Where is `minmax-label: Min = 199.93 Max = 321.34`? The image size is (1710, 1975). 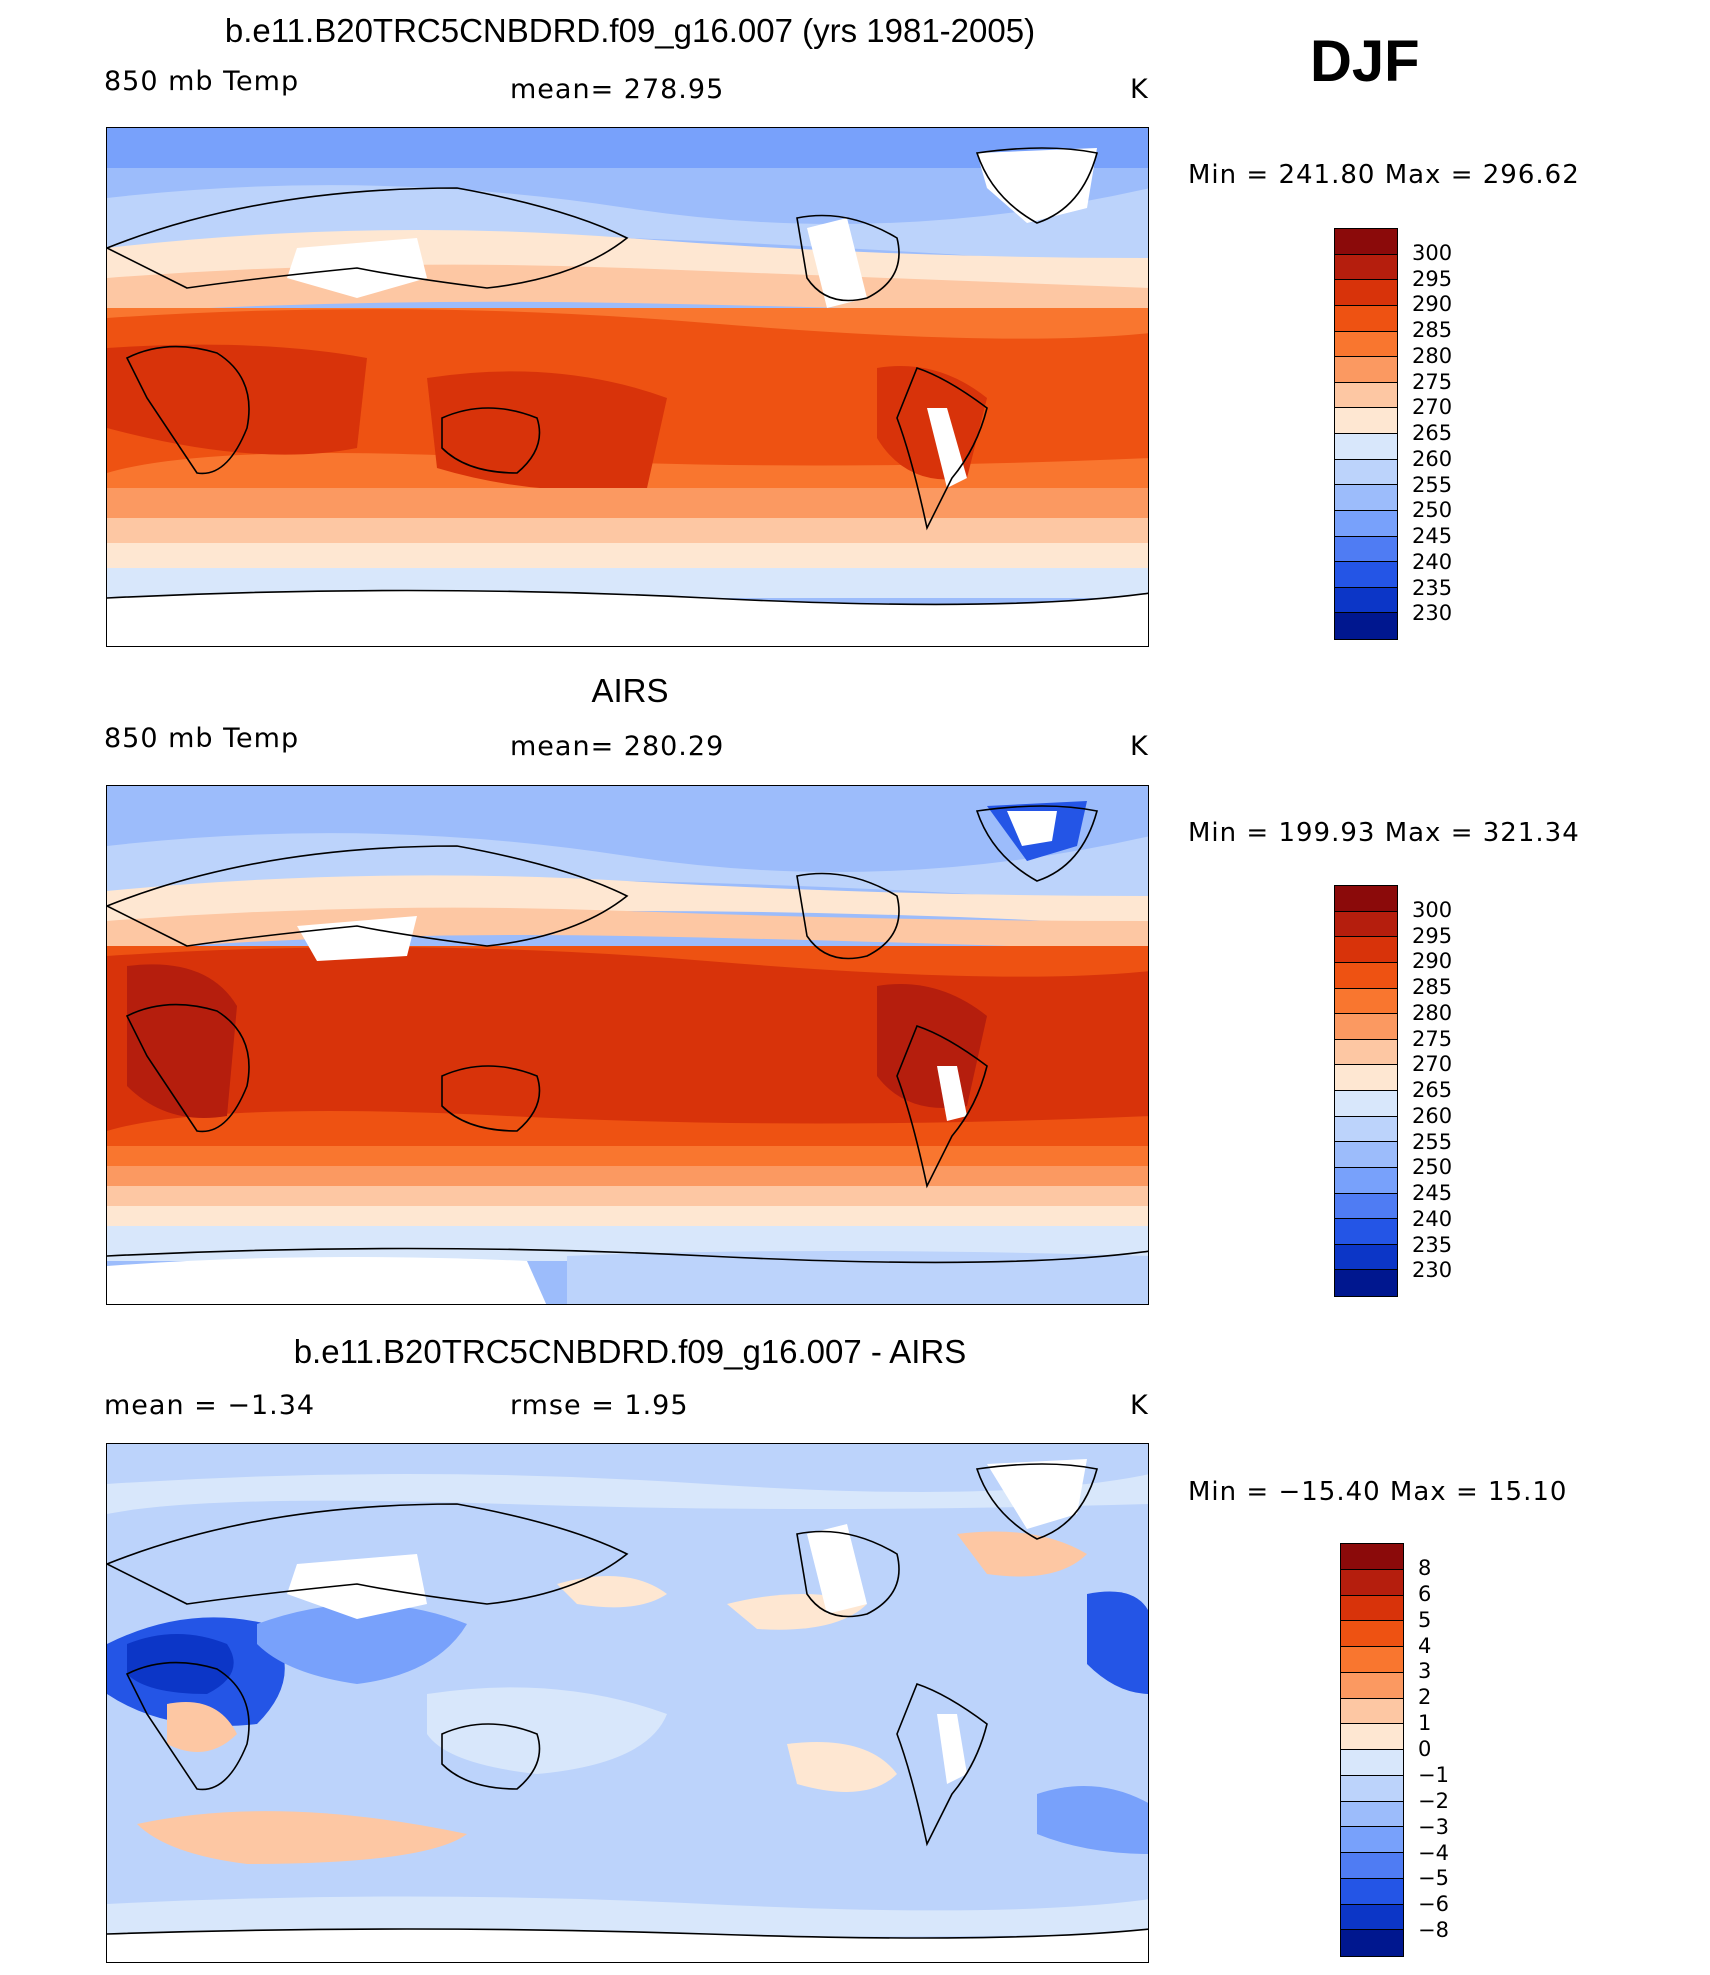
minmax-label: Min = 199.93 Max = 321.34 is located at coordinates (1384, 833).